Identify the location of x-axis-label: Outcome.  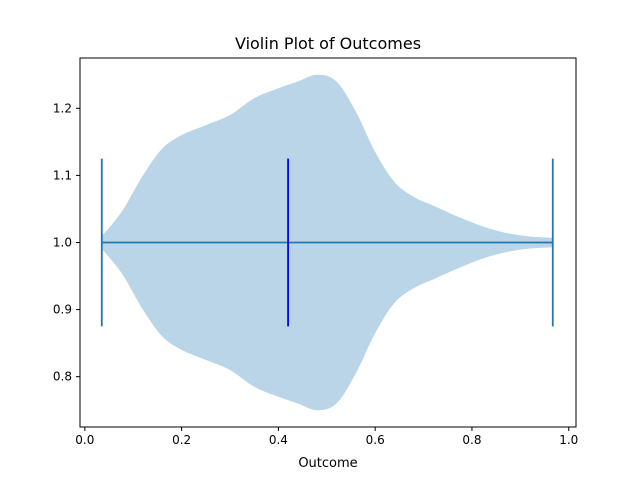
(327, 463).